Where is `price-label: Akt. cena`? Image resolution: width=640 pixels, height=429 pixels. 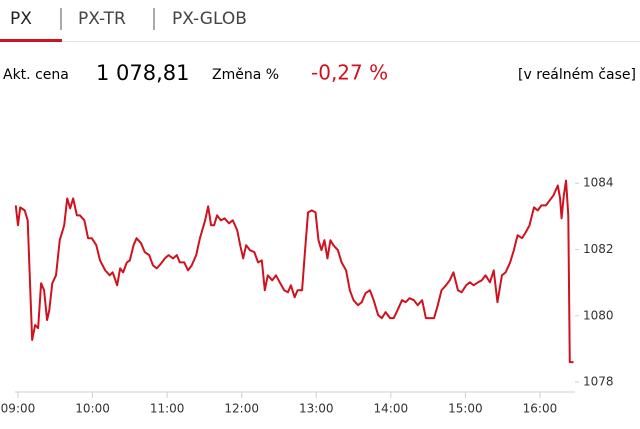 price-label: Akt. cena is located at coordinates (36, 75).